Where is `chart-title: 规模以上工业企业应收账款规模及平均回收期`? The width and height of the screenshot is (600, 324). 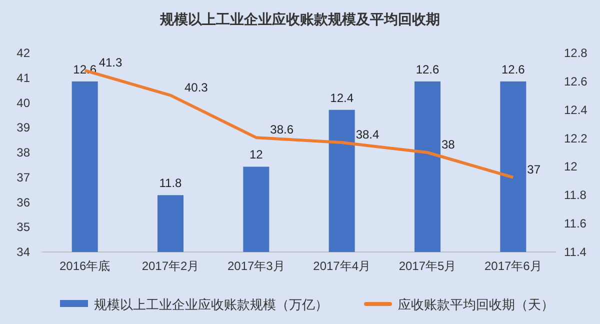 chart-title: 规模以上工业企业应收账款规模及平均回收期 is located at coordinates (299, 19).